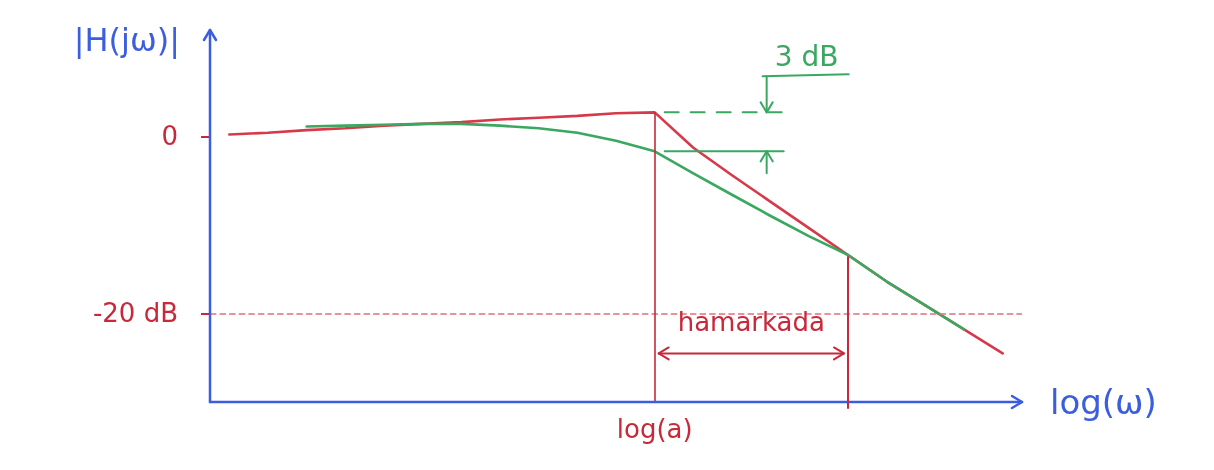 Image resolution: width=1214 pixels, height=470 pixels. I want to click on y-tick-label: 0, so click(169, 136).